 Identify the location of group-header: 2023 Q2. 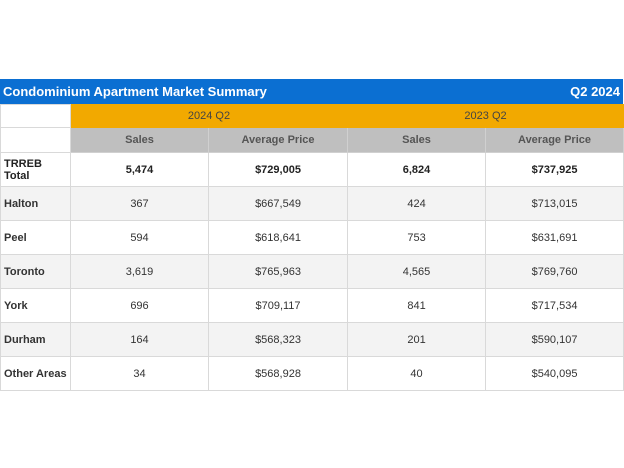
(485, 116).